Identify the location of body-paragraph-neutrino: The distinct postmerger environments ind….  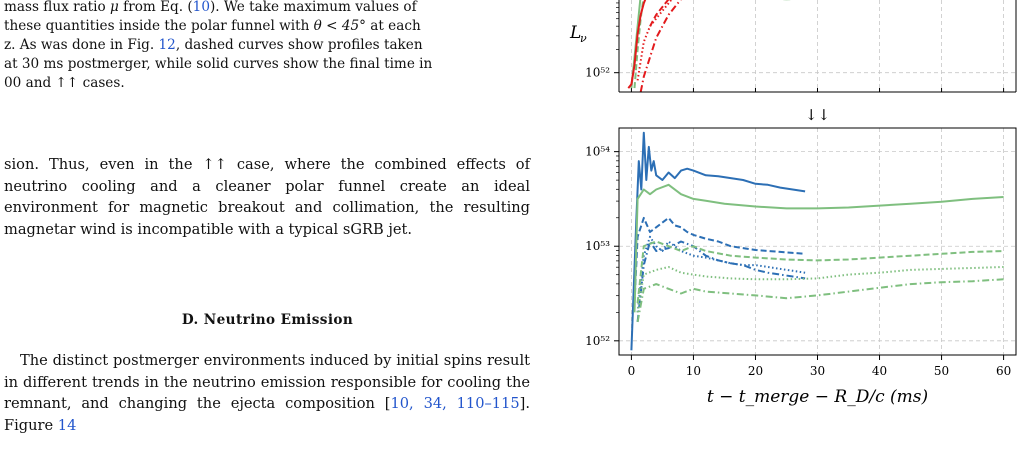
(267, 393).